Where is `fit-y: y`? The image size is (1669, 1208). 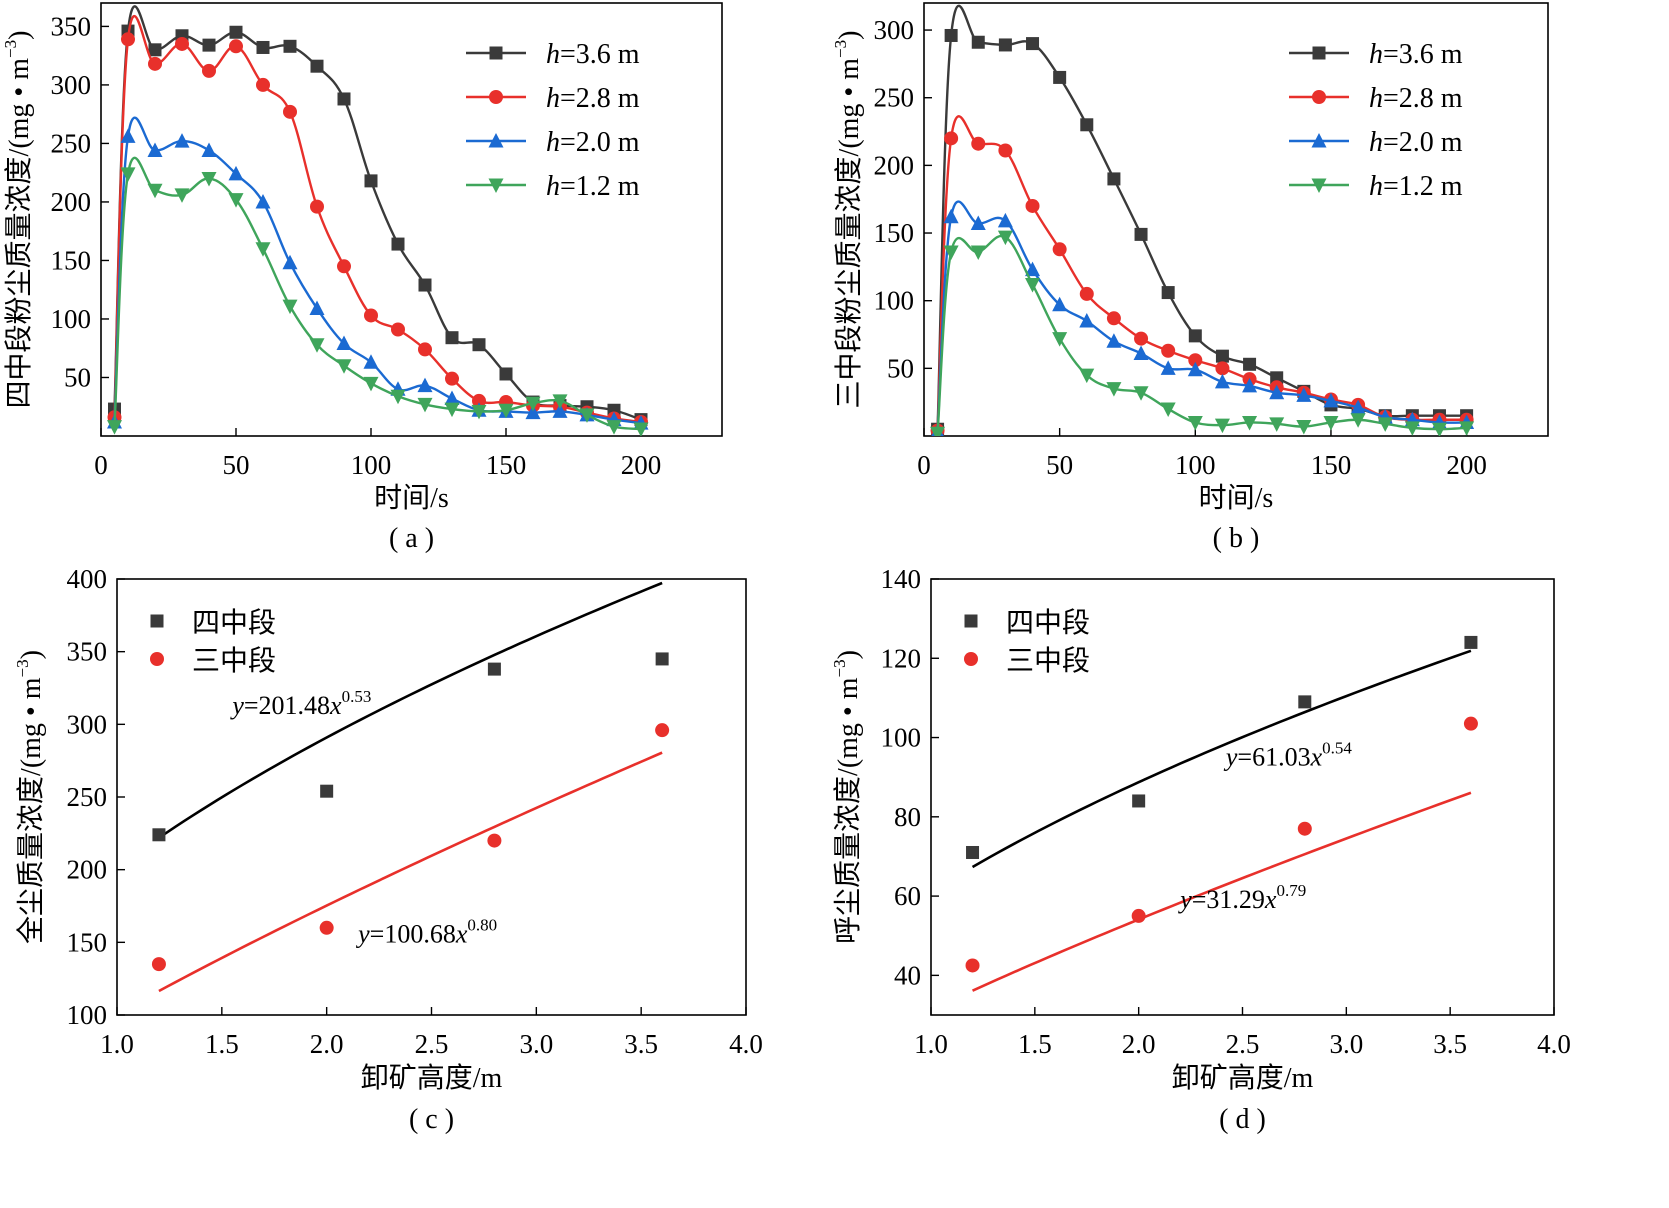
fit-y: y is located at coordinates (362, 933).